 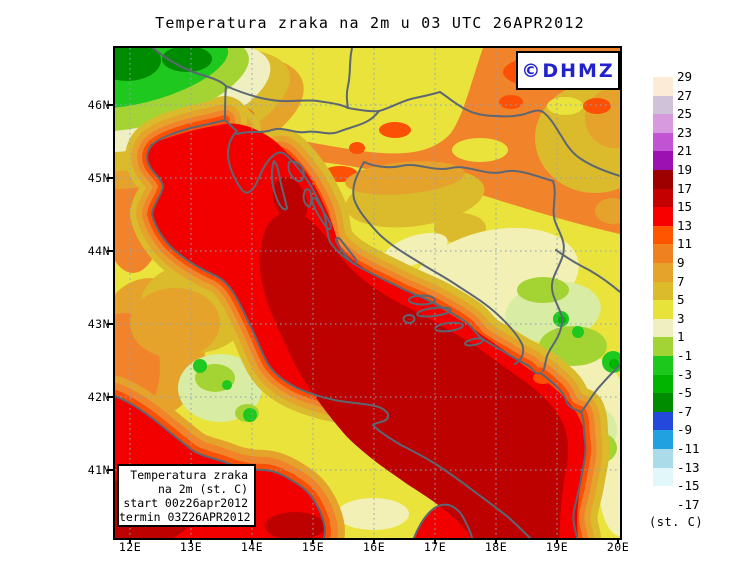 I want to click on colorbar-boundary-label: -9, so click(x=685, y=430).